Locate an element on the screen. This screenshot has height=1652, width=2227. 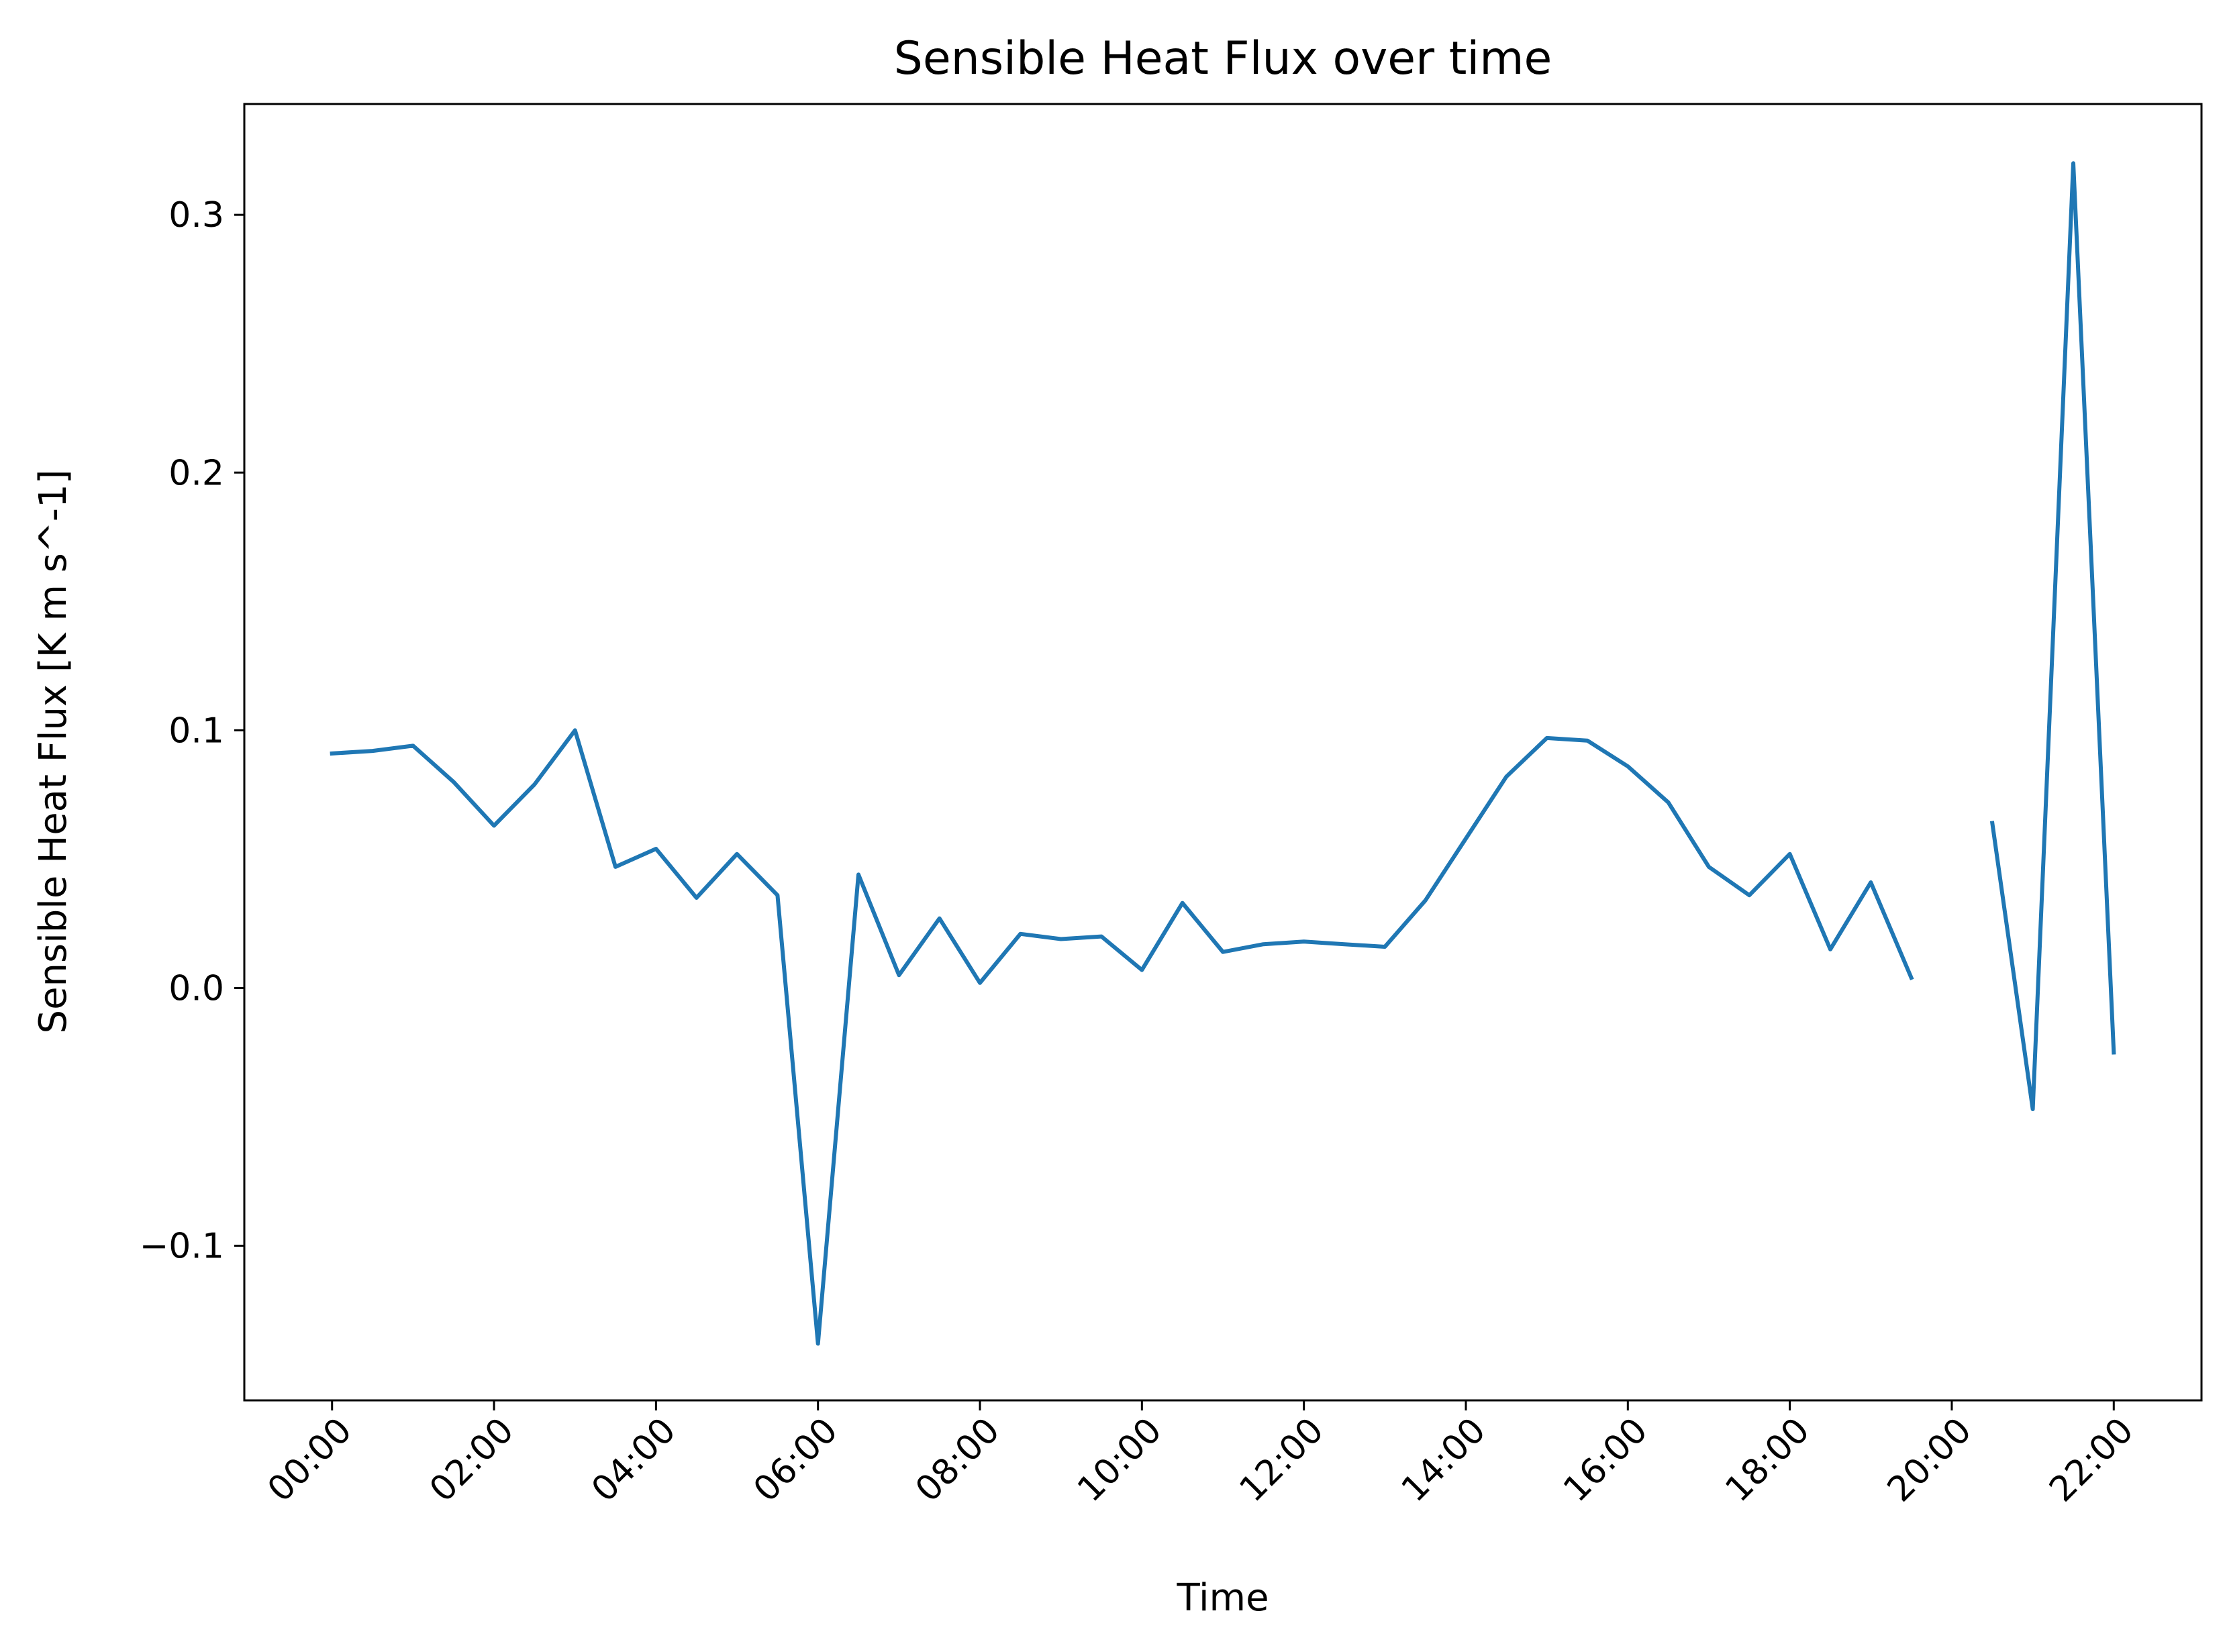
chart-title: Sensible Heat Flux over time is located at coordinates (1223, 58).